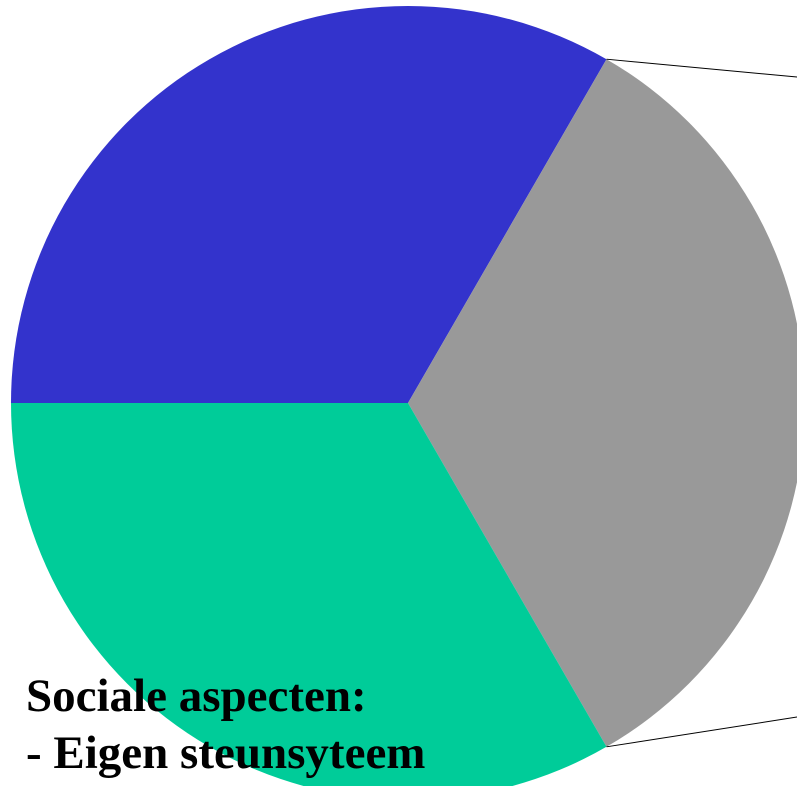 The image size is (797, 786). What do you see at coordinates (701, 68) in the screenshot?
I see `leader-line-top` at bounding box center [701, 68].